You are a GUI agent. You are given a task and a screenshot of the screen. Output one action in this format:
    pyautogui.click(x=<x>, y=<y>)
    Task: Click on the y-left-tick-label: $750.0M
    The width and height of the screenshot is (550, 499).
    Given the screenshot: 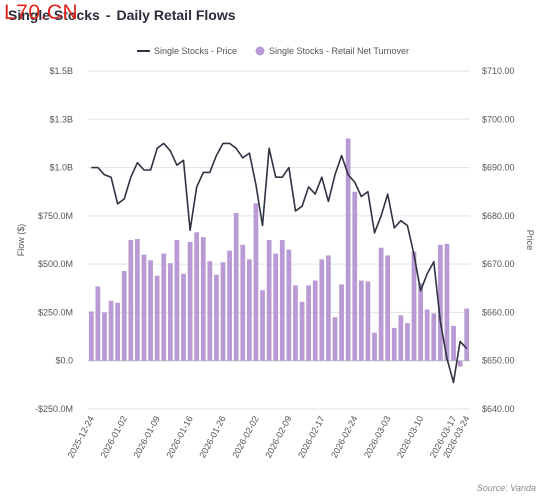 What is the action you would take?
    pyautogui.click(x=55, y=216)
    